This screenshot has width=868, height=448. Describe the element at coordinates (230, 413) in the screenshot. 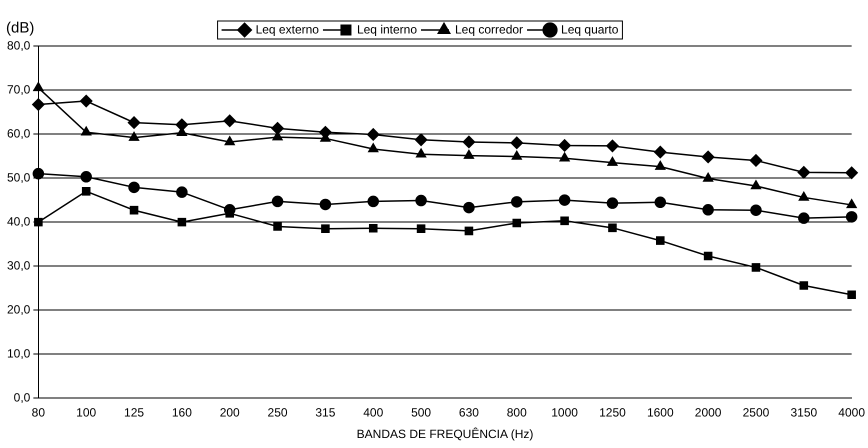

I see `x-tick-label: 200` at that location.